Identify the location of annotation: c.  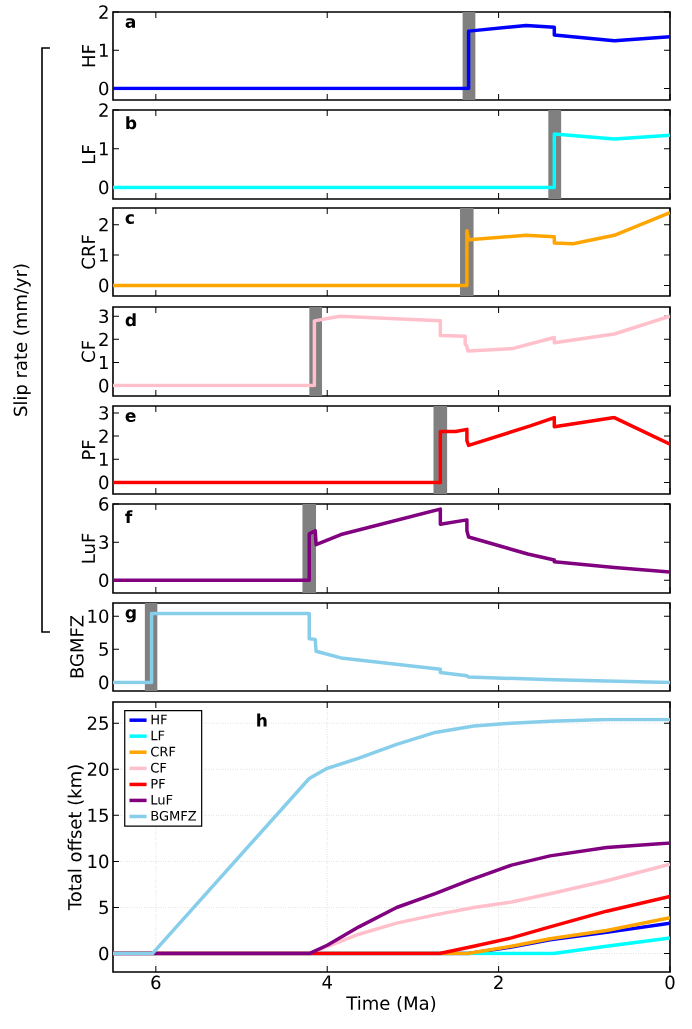
(129, 219).